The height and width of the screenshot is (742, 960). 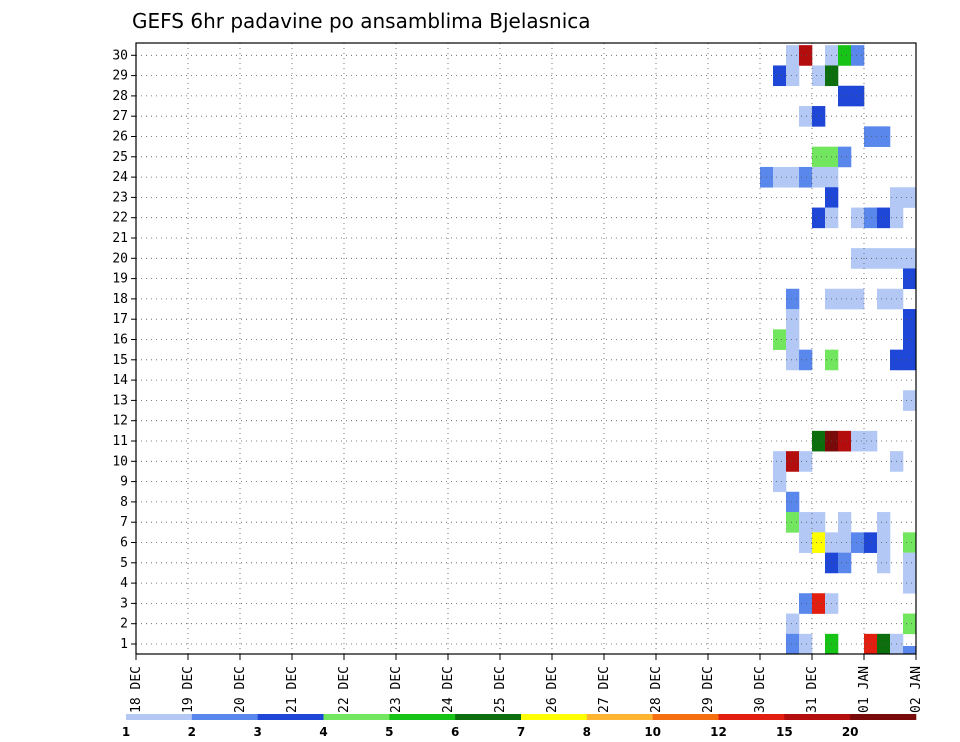 What do you see at coordinates (120, 421) in the screenshot?
I see `y-tick-label: 12` at bounding box center [120, 421].